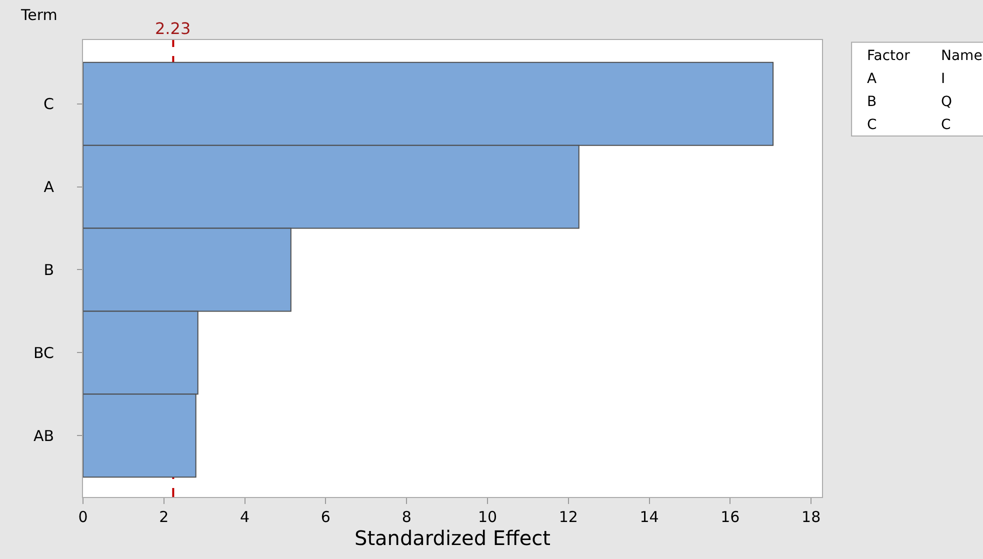 The image size is (983, 559). I want to click on ref-line-label: 2.23, so click(173, 28).